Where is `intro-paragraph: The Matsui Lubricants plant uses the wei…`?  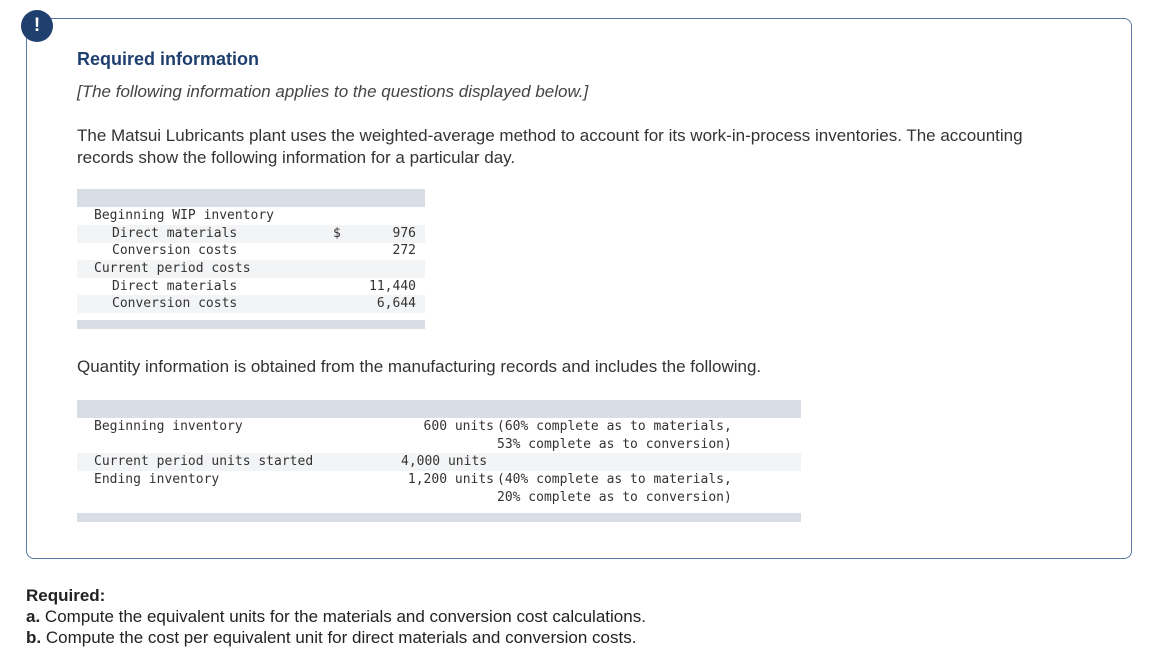 intro-paragraph: The Matsui Lubricants plant uses the wei… is located at coordinates (550, 146).